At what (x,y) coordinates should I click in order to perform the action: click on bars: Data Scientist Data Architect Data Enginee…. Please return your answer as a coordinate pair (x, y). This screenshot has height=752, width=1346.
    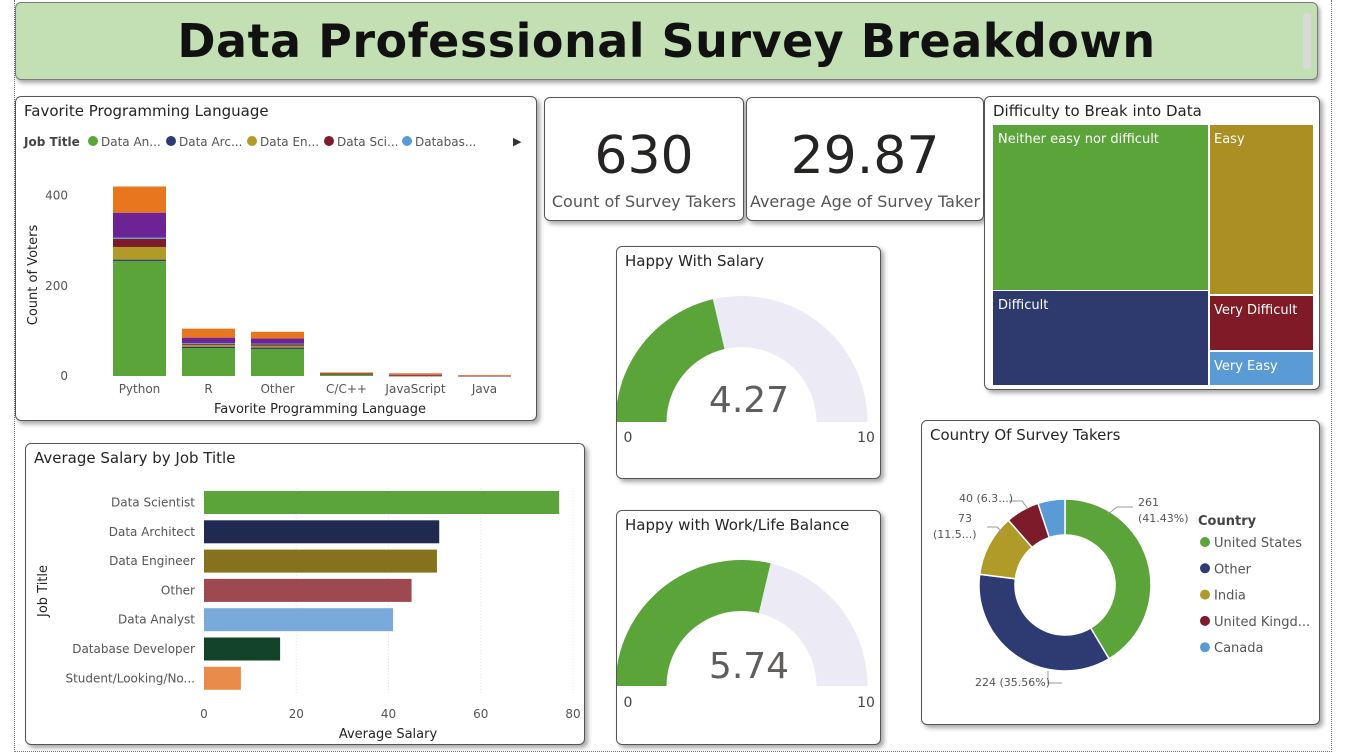
    Looking at the image, I should click on (312, 590).